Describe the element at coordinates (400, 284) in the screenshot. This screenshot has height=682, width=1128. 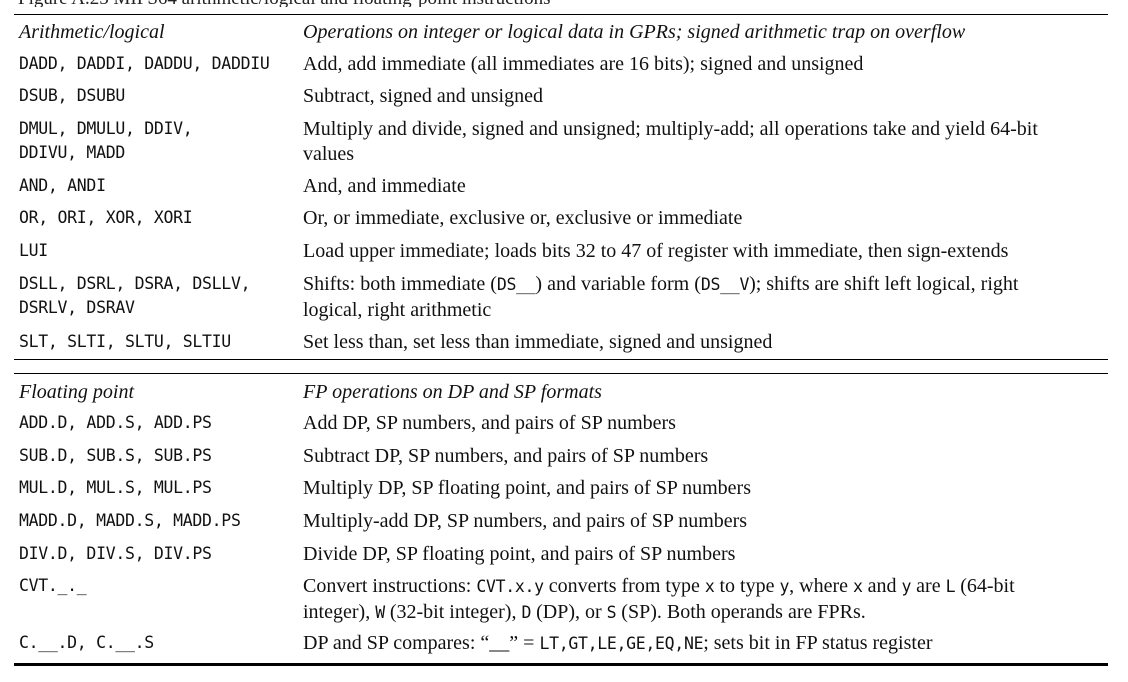
I see `desc-text: Shifts: both immediate (` at that location.